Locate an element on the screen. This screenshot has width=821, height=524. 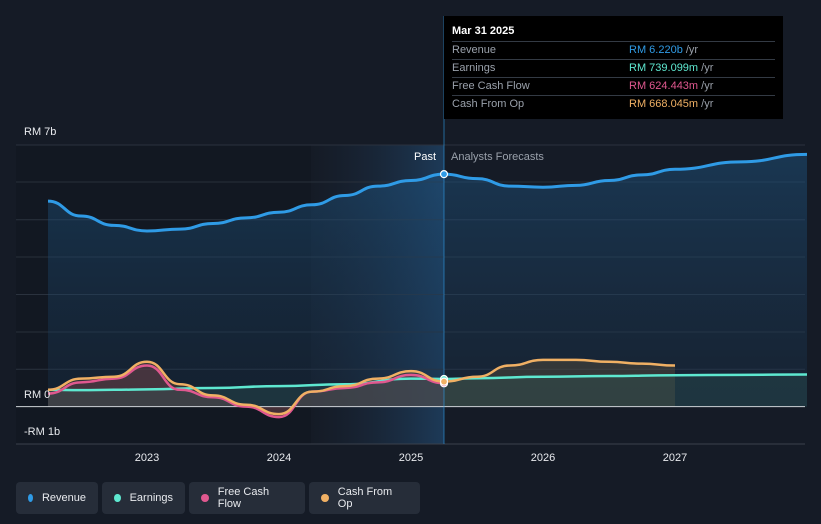
tooltip-row-cash-from-op: Cash From Op RM 668.045m /yr is located at coordinates (613, 104).